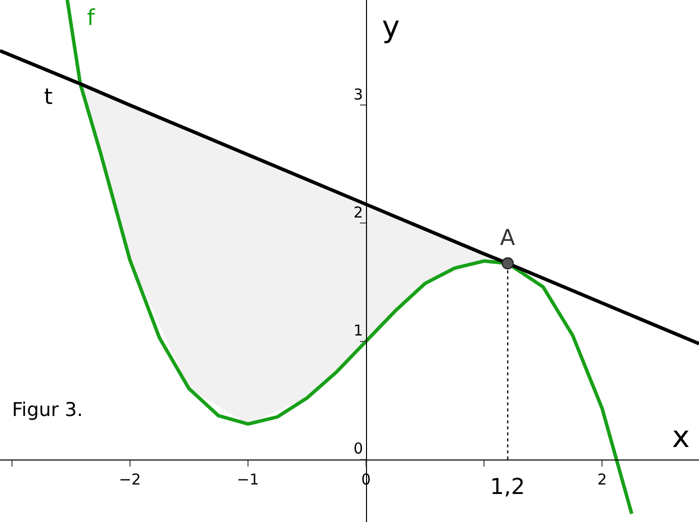 The width and height of the screenshot is (699, 522). Describe the element at coordinates (47, 410) in the screenshot. I see `annotation: Figur 3.` at that location.